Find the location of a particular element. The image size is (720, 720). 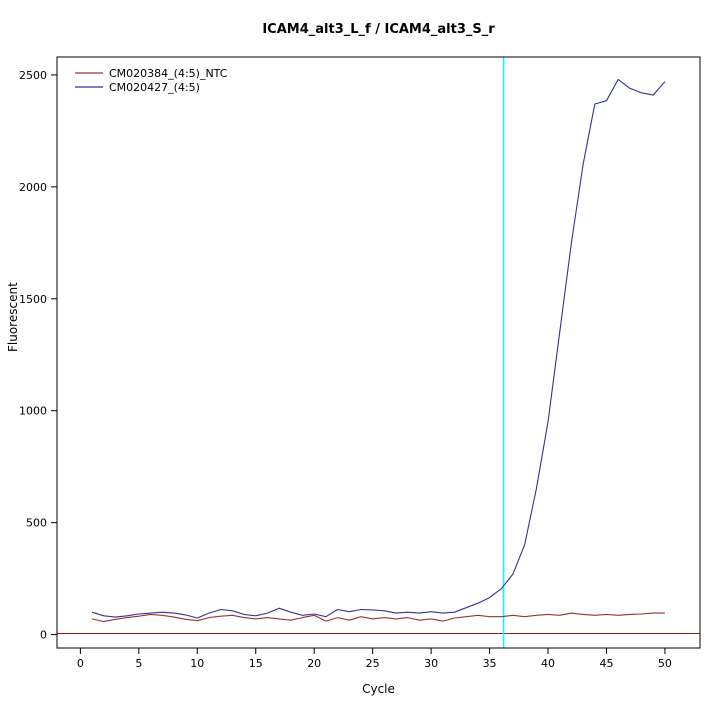

x-tick-label: 30 is located at coordinates (431, 663).